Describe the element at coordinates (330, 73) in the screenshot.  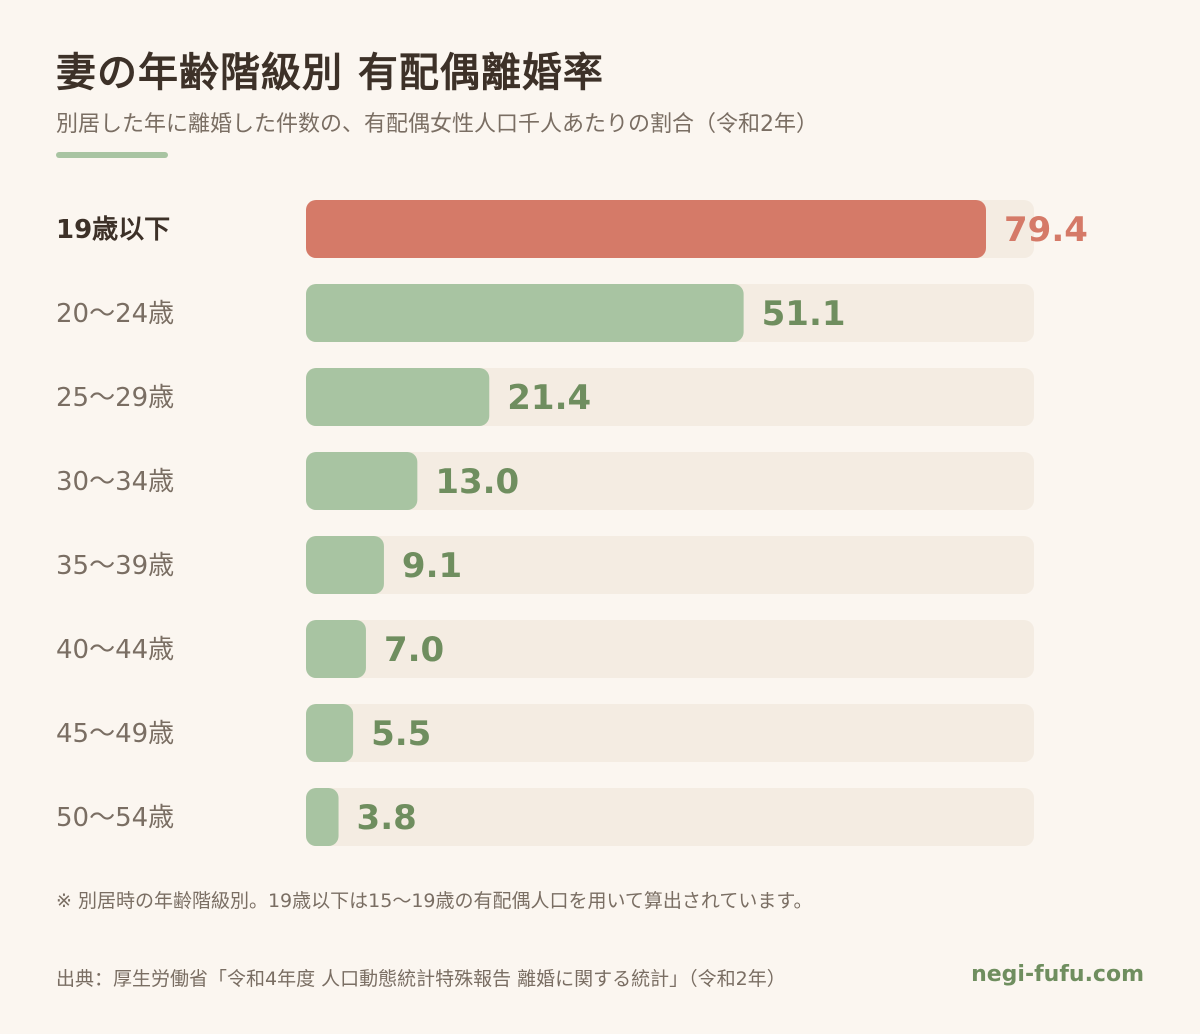
I see `chart-title: 妻の年齢階級別 有配偶離婚率` at that location.